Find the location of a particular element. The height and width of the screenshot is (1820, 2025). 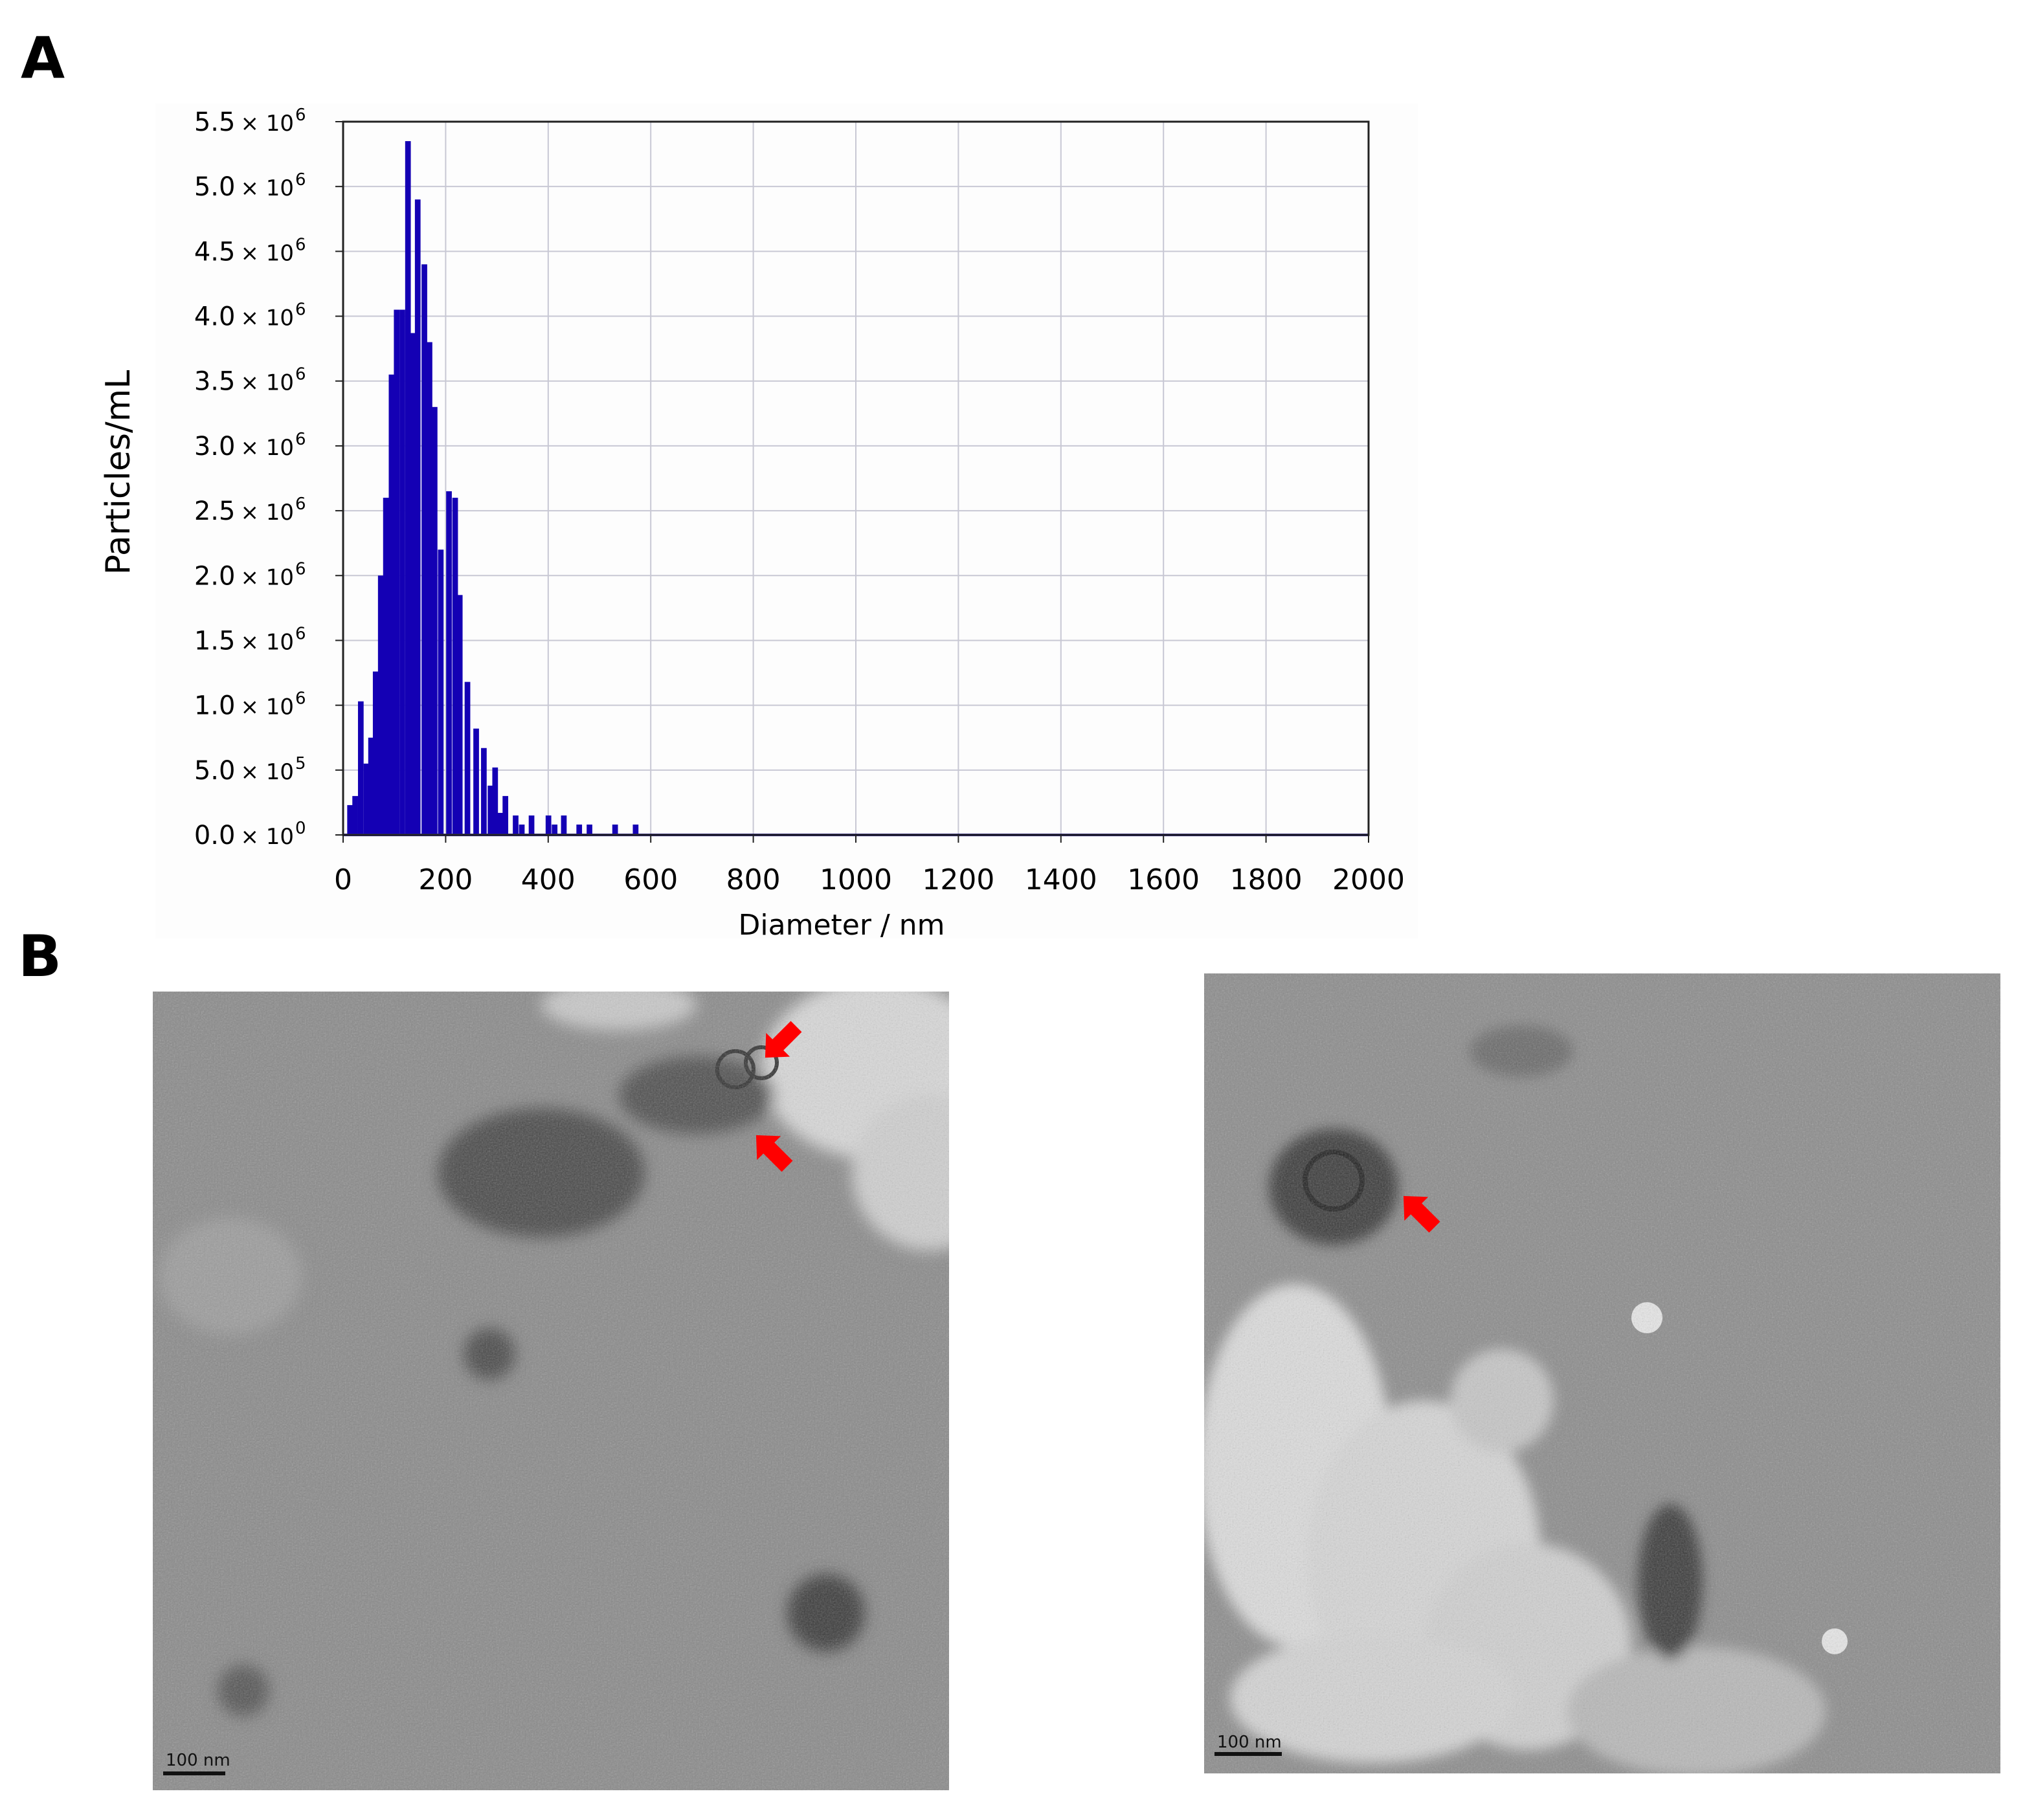

x-tick-label: 1400 is located at coordinates (1061, 879).